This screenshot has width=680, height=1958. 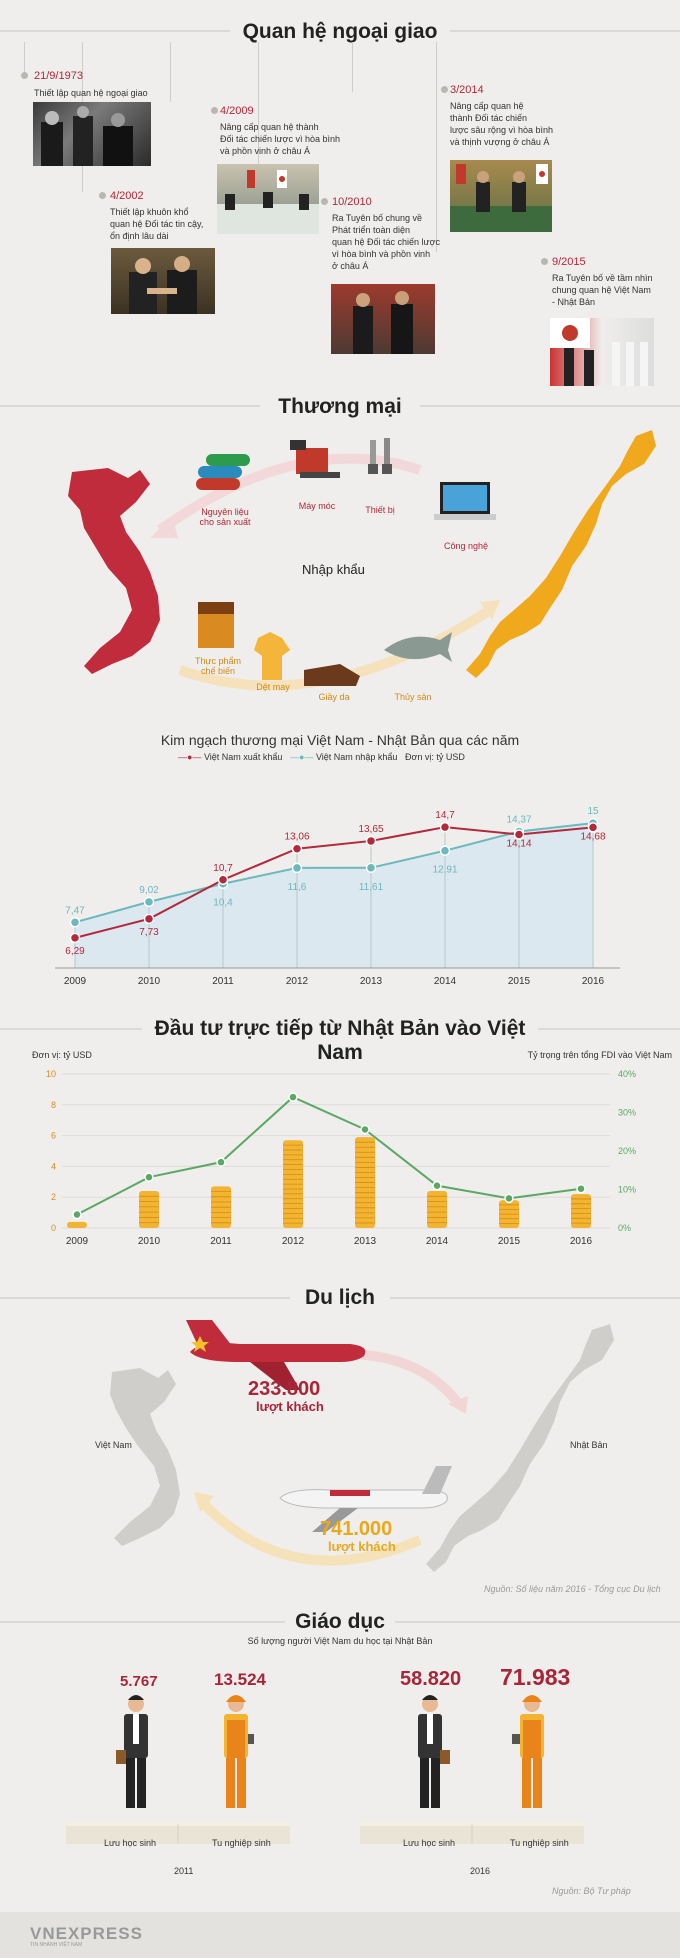 What do you see at coordinates (149, 890) in the screenshot?
I see `import-label: 9,02` at bounding box center [149, 890].